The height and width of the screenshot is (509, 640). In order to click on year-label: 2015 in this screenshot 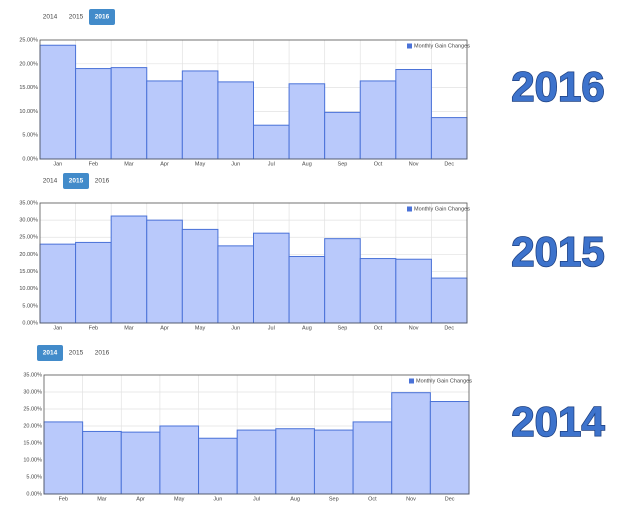, I will do `click(557, 251)`.